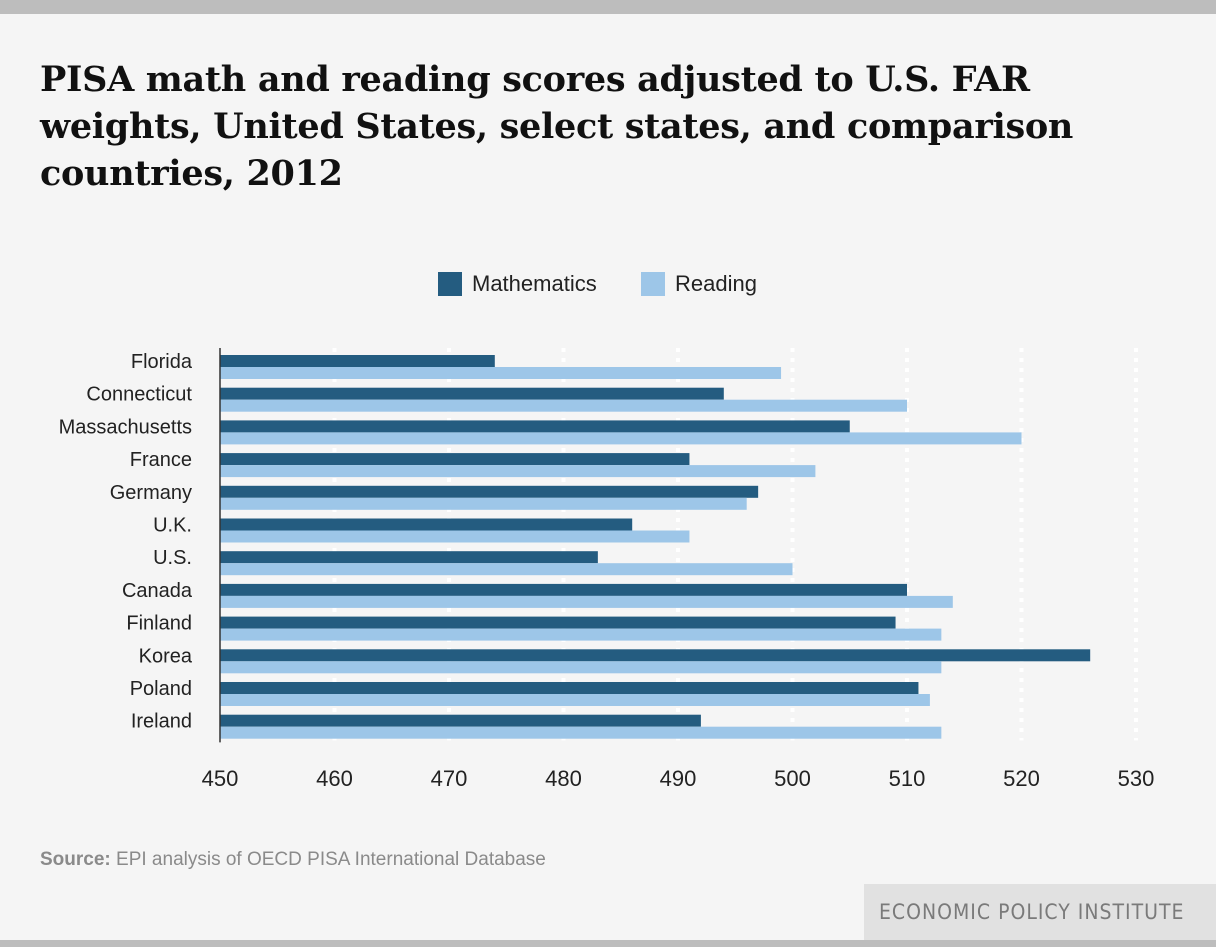 Image resolution: width=1216 pixels, height=947 pixels. What do you see at coordinates (1021, 778) in the screenshot?
I see `x-tick-label: 520` at bounding box center [1021, 778].